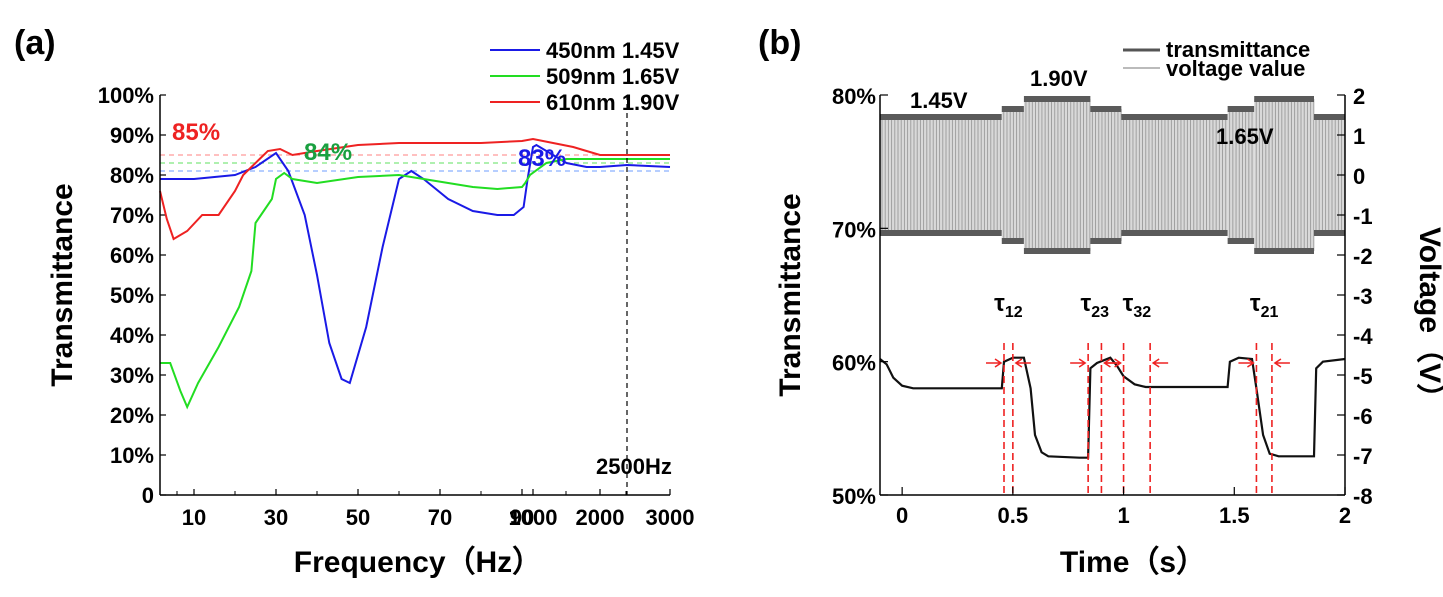 This screenshot has width=1443, height=597. Describe the element at coordinates (1008, 305) in the screenshot. I see `response-time-label: τ12` at that location.